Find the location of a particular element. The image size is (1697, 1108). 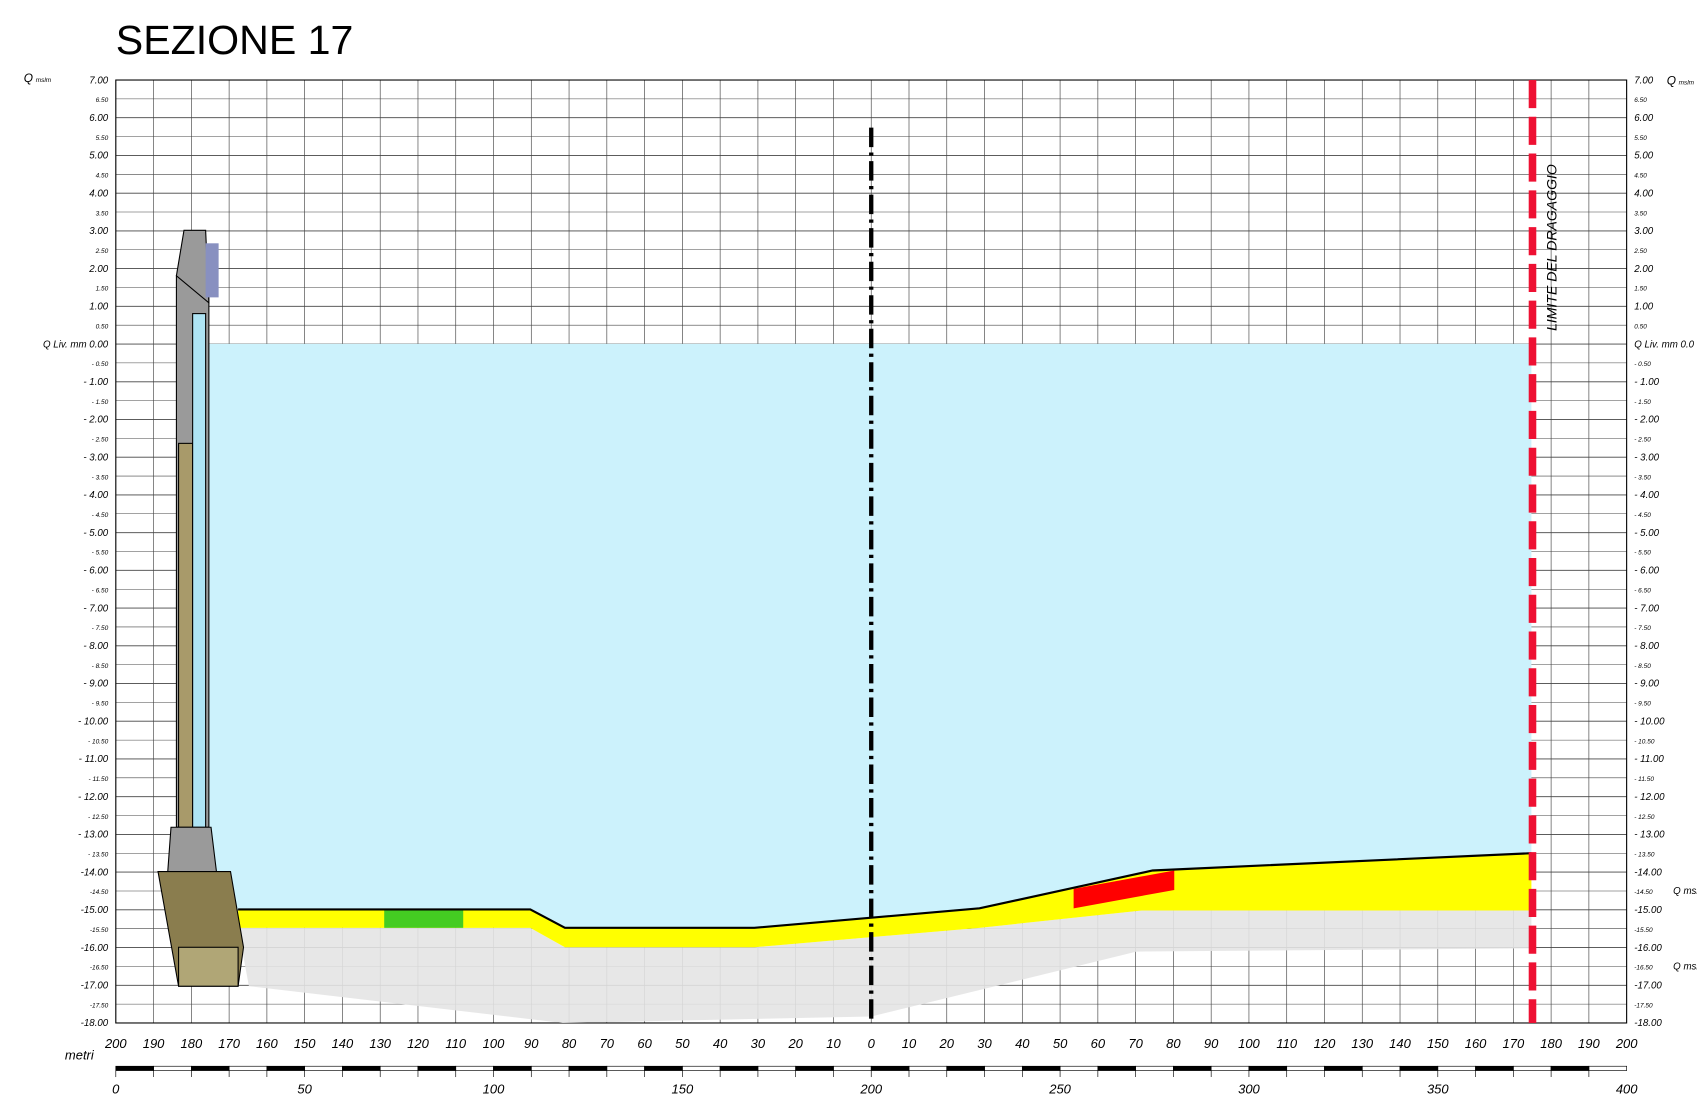

right-header-q: Q is located at coordinates (1671, 80).